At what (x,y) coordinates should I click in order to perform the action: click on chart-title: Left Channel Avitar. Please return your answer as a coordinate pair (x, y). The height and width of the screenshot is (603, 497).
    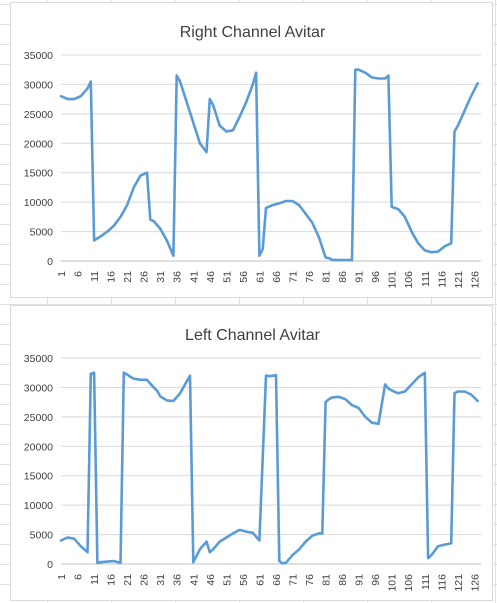
    Looking at the image, I should click on (253, 335).